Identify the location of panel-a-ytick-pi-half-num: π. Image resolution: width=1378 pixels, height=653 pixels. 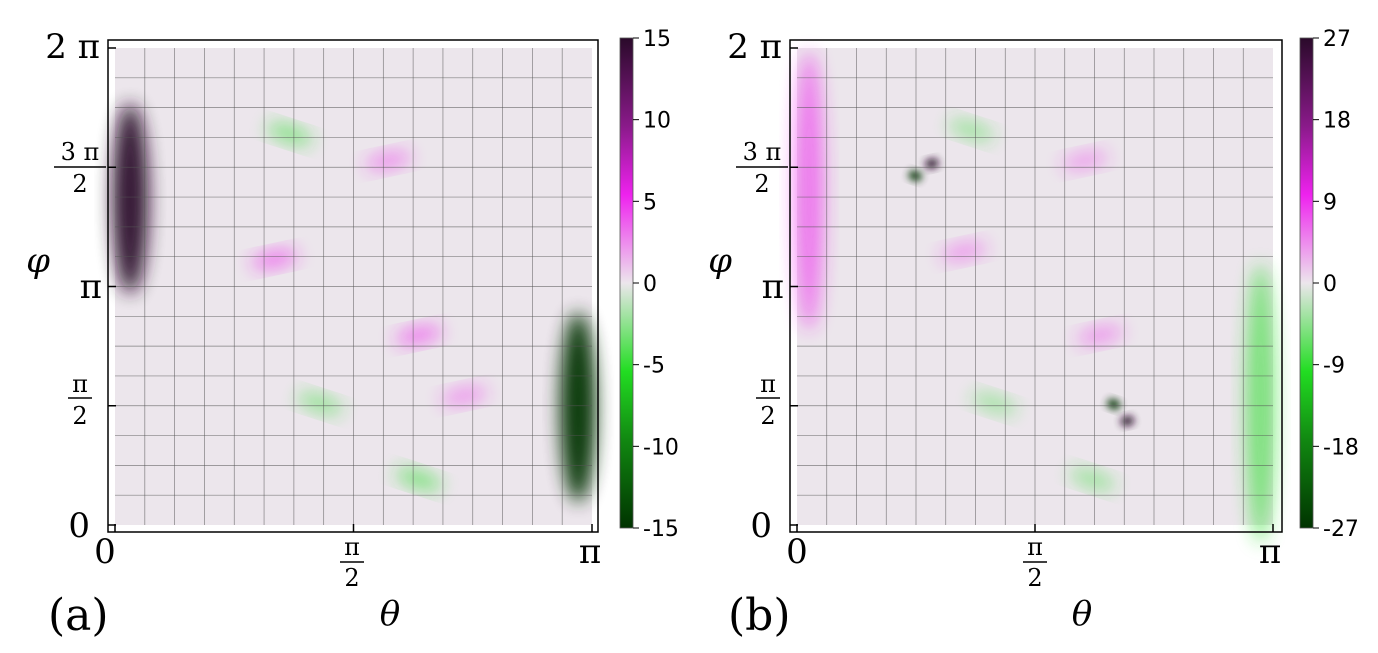
(80, 384).